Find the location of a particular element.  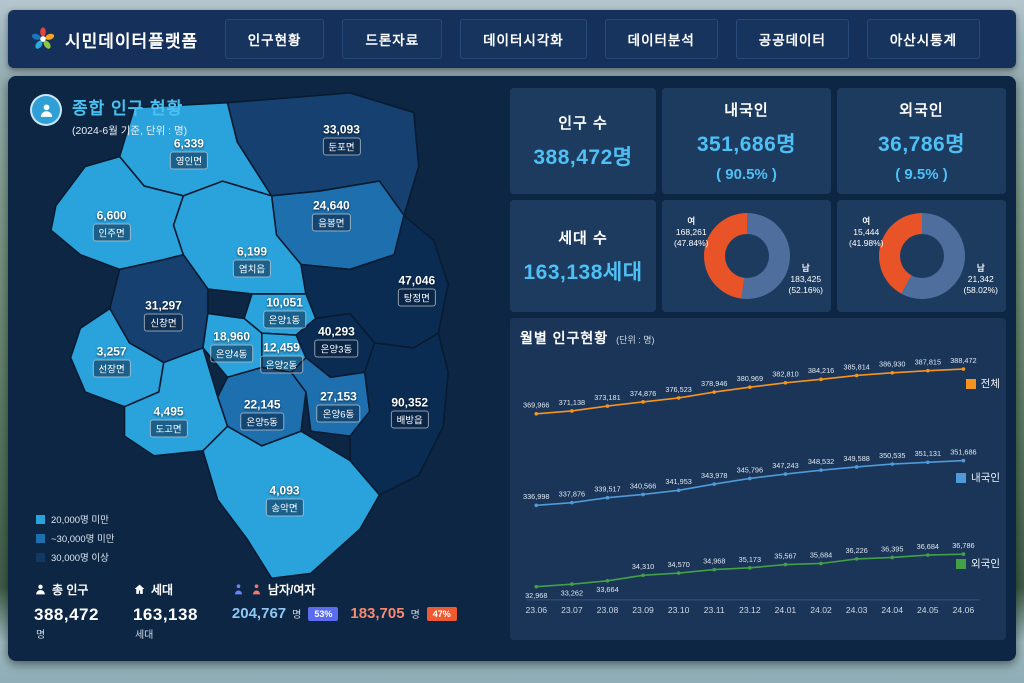

legend-label: 20,000명 미만 is located at coordinates (80, 520).